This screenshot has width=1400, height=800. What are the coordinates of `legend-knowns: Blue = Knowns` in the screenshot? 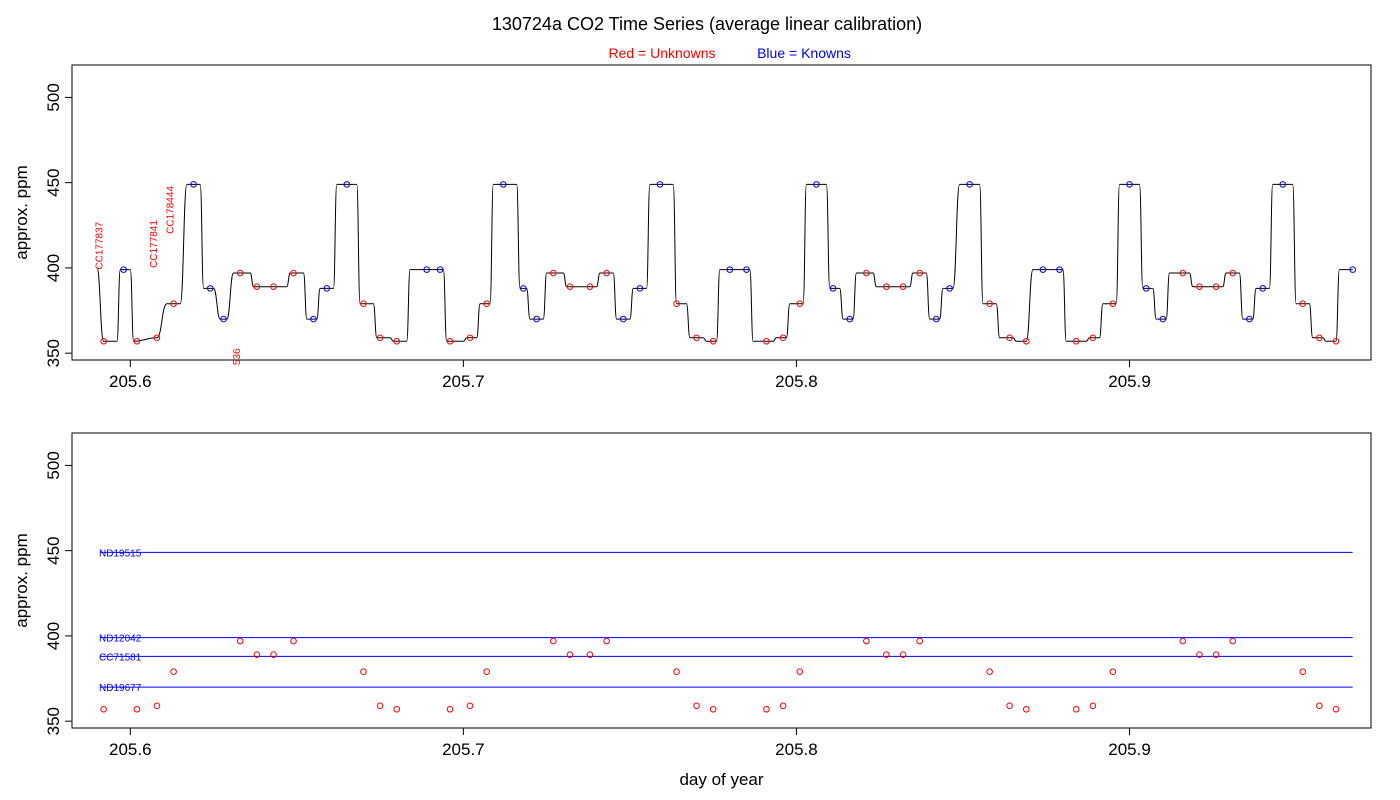 It's located at (804, 53).